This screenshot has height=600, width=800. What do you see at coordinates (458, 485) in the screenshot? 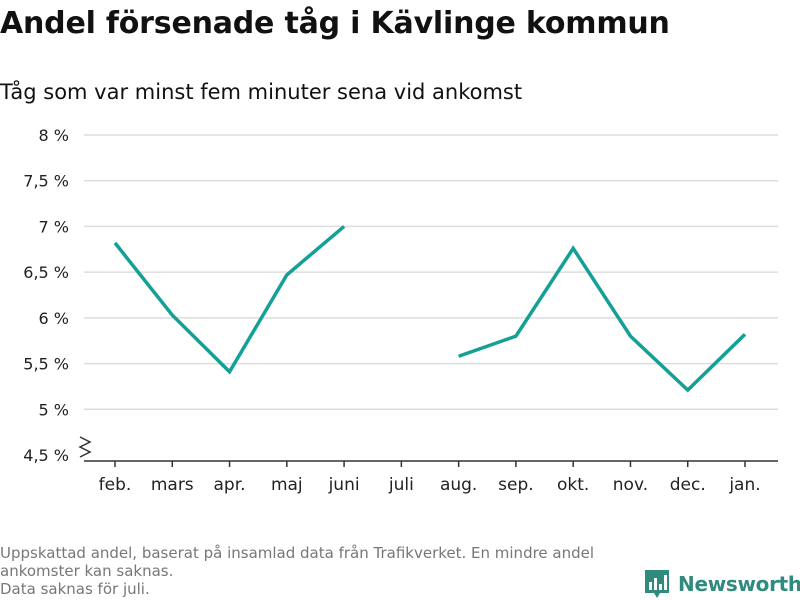
I see `x-tick-label: aug.` at bounding box center [458, 485].